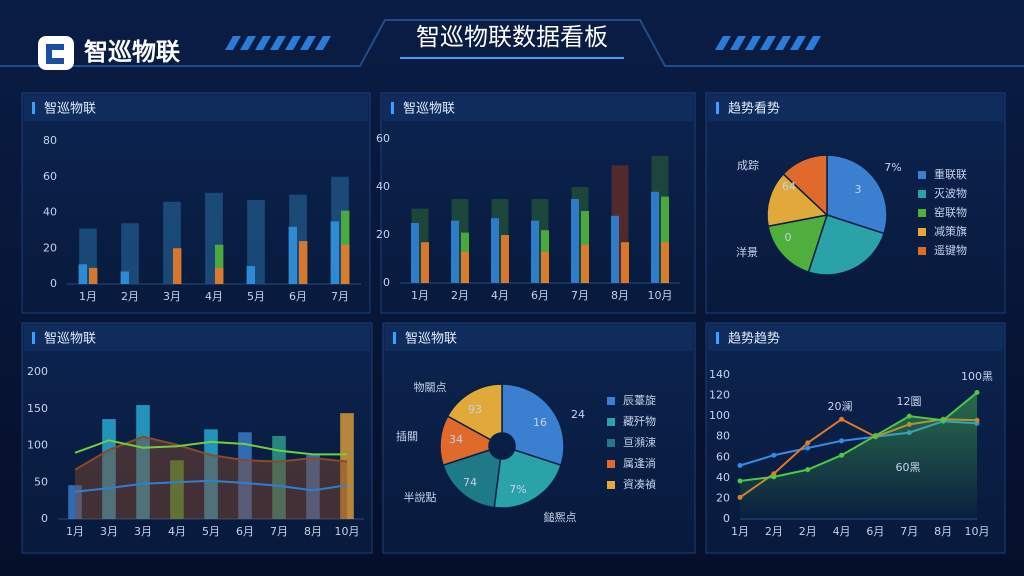 Image resolution: width=1024 pixels, height=576 pixels. Describe the element at coordinates (950, 212) in the screenshot. I see `legend-label: 窑联物` at that location.